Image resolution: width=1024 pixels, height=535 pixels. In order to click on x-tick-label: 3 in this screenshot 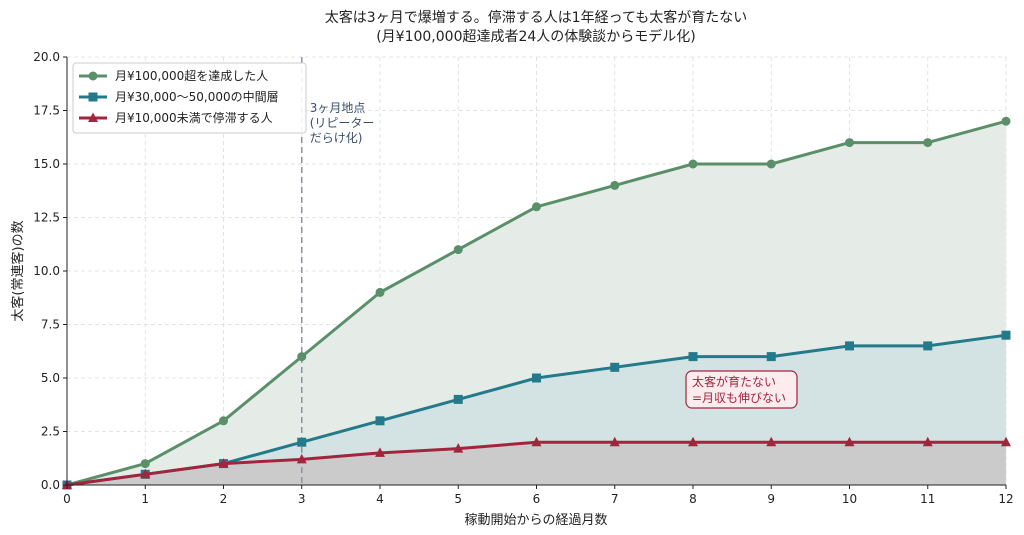, I will do `click(302, 499)`.